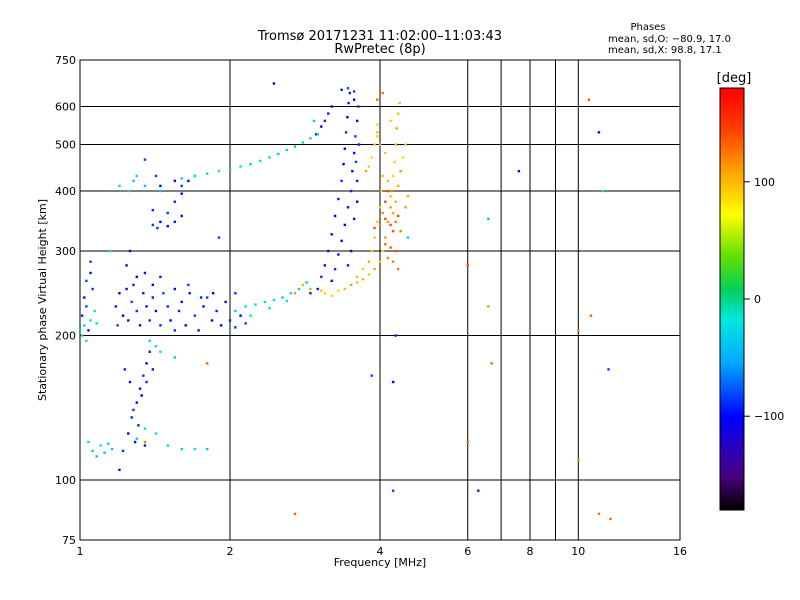  I want to click on colorbar, so click(732, 299).